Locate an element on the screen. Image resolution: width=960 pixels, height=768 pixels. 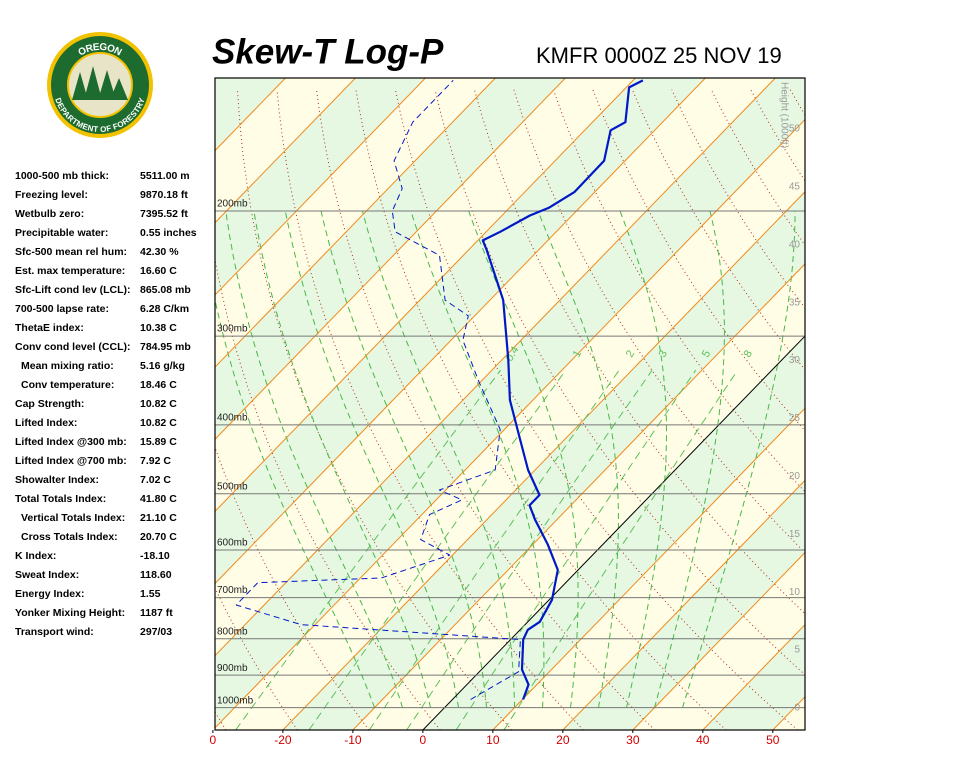
index-value: 118.60 is located at coordinates (156, 575).